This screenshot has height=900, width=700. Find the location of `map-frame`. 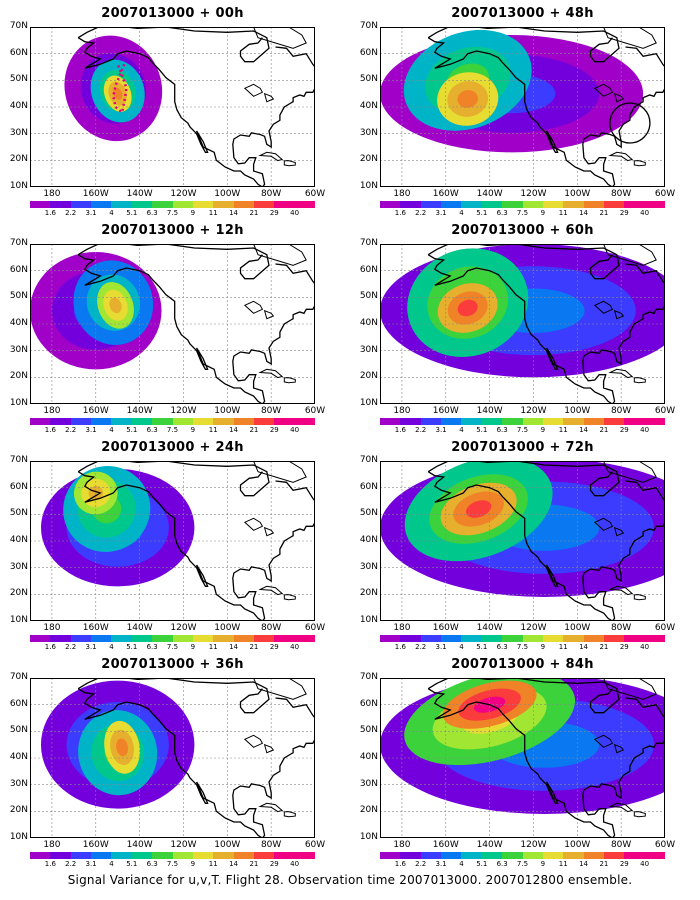

map-frame is located at coordinates (172, 541).